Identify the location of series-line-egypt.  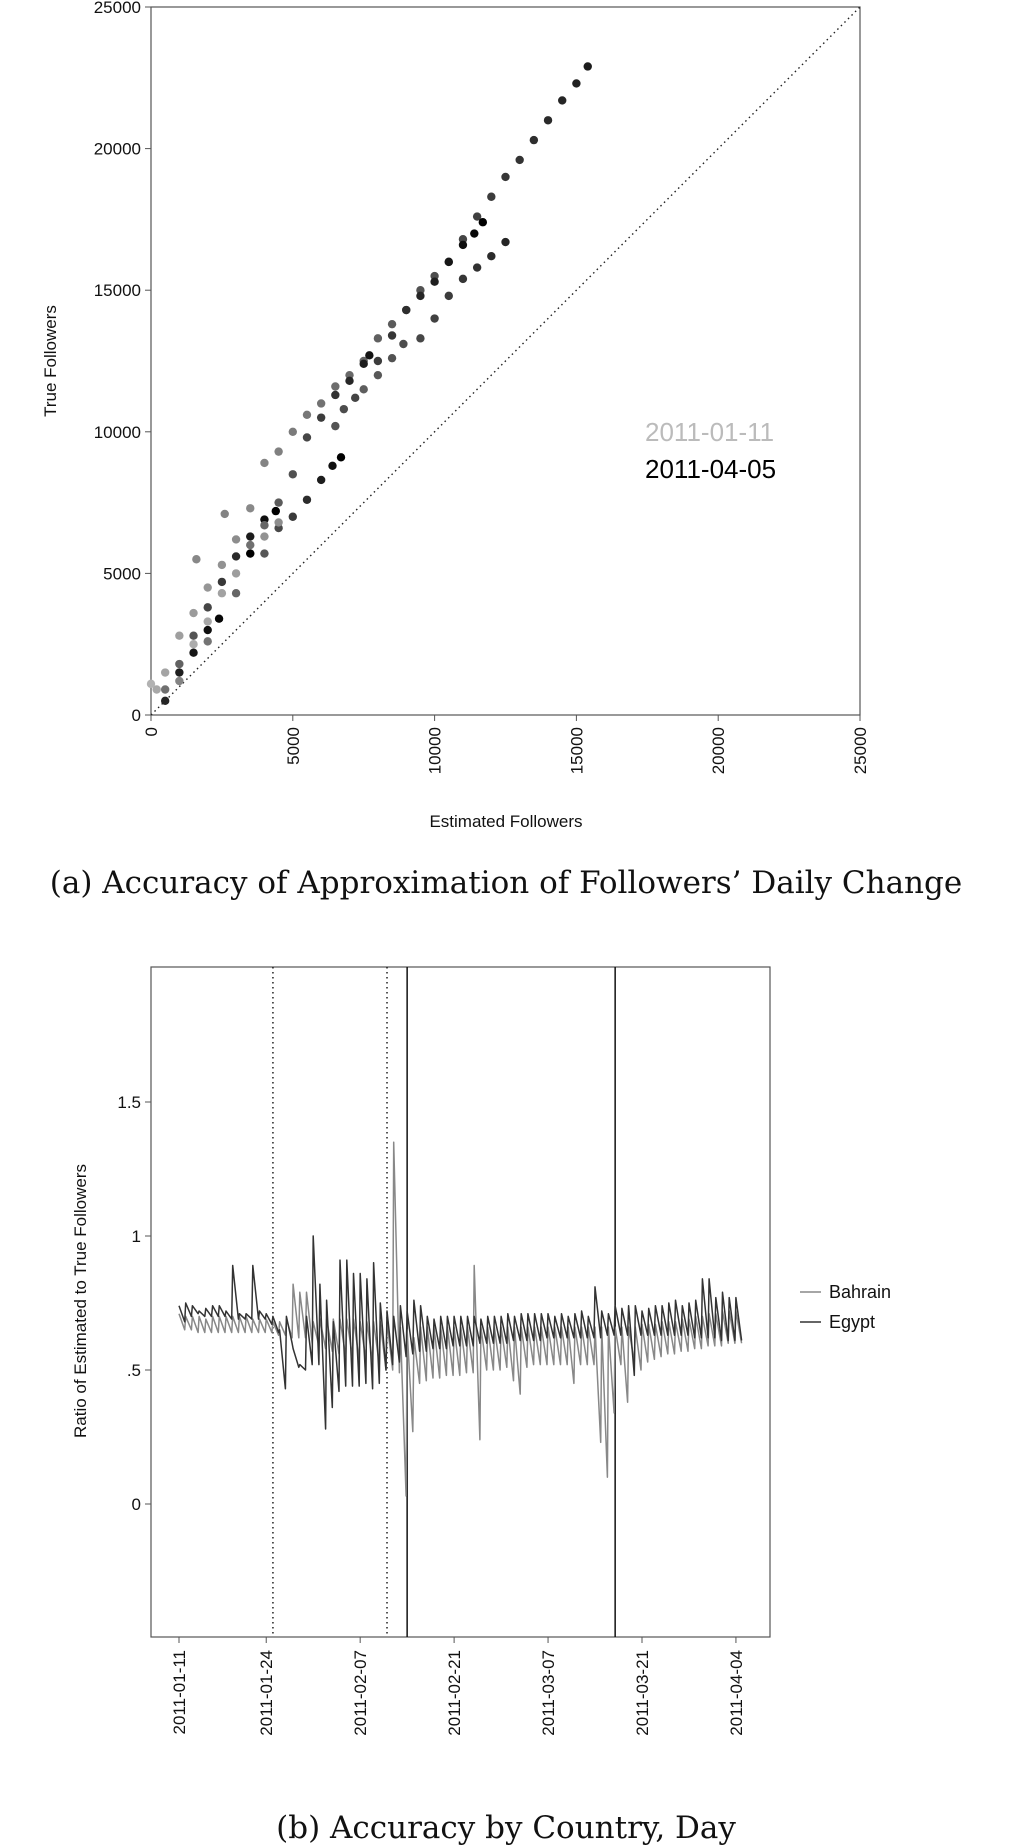
(460, 1332).